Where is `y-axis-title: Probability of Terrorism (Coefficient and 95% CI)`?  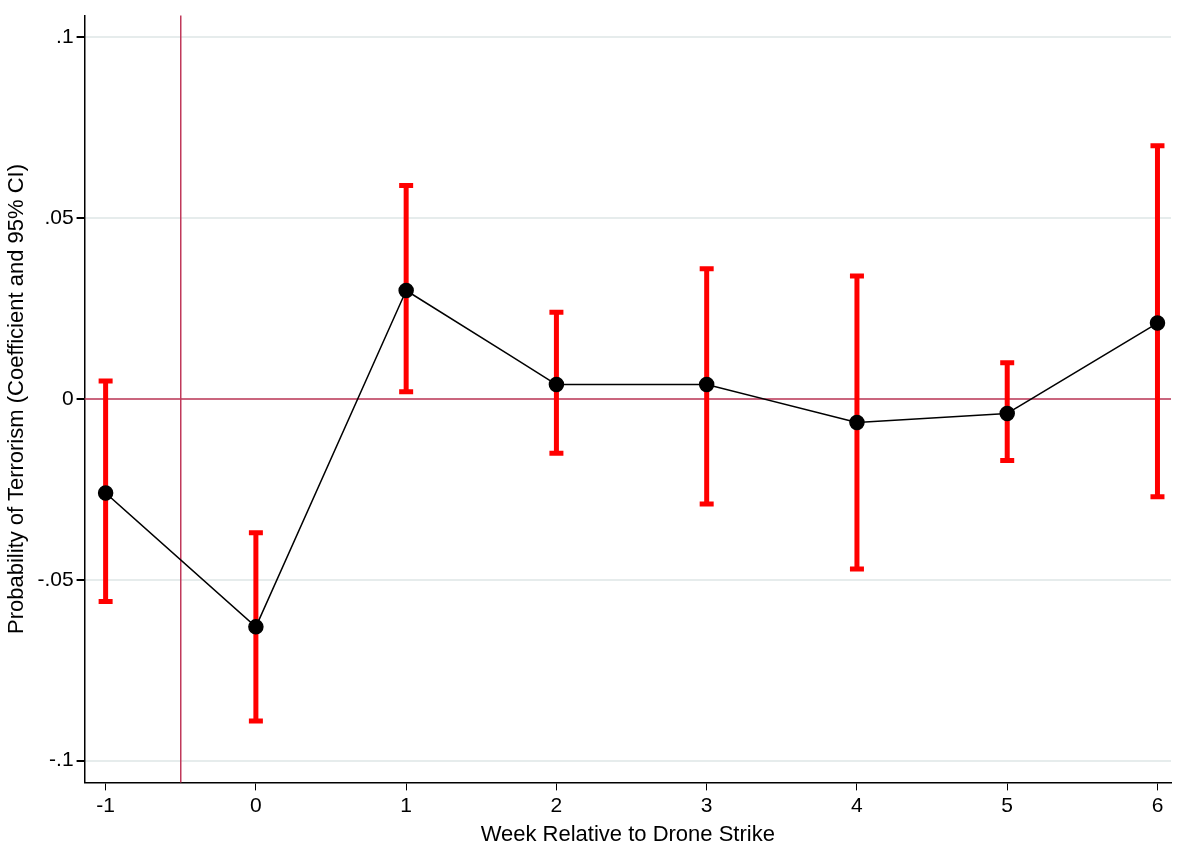
y-axis-title: Probability of Terrorism (Coefficient and 95% CI) is located at coordinates (16, 399).